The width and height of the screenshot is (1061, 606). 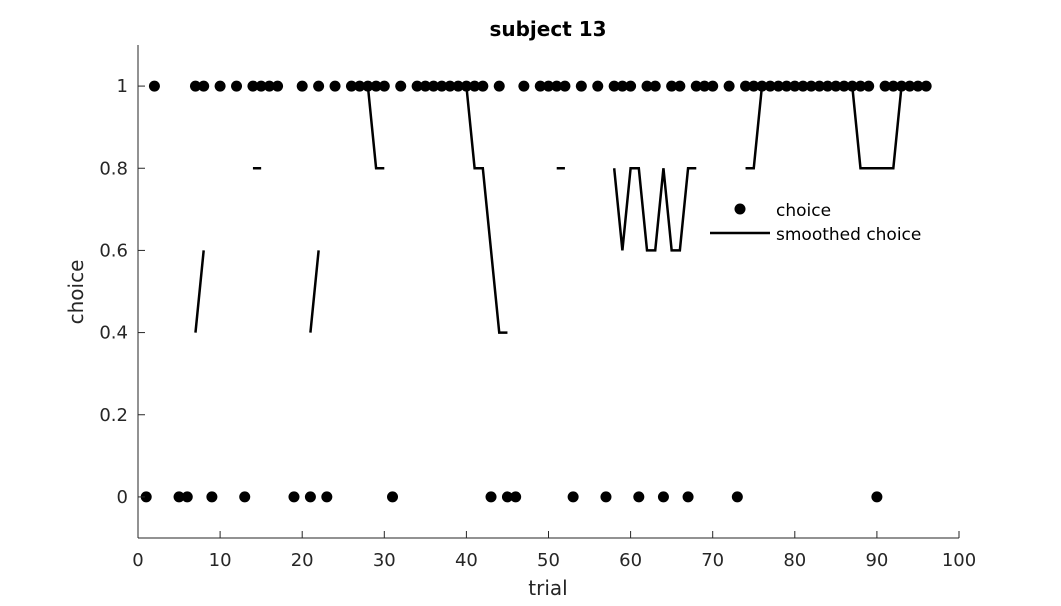 What do you see at coordinates (740, 209) in the screenshot?
I see `legend-marker-choice` at bounding box center [740, 209].